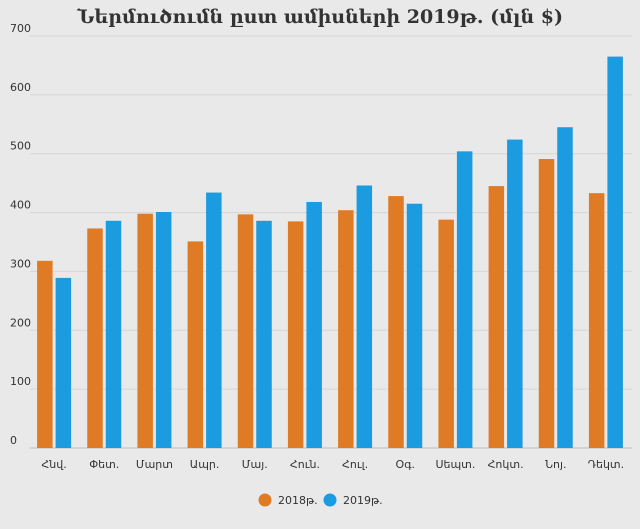 Image resolution: width=640 pixels, height=529 pixels. What do you see at coordinates (255, 464) in the screenshot?
I see `x-tick-label: Մայ.` at bounding box center [255, 464].